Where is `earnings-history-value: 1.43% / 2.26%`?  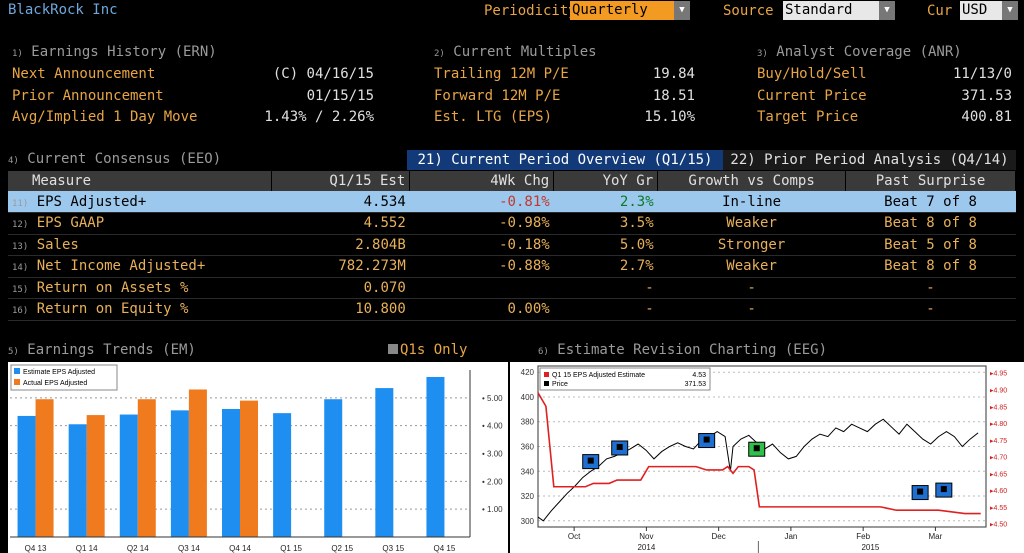 earnings-history-value: 1.43% / 2.26% is located at coordinates (319, 117).